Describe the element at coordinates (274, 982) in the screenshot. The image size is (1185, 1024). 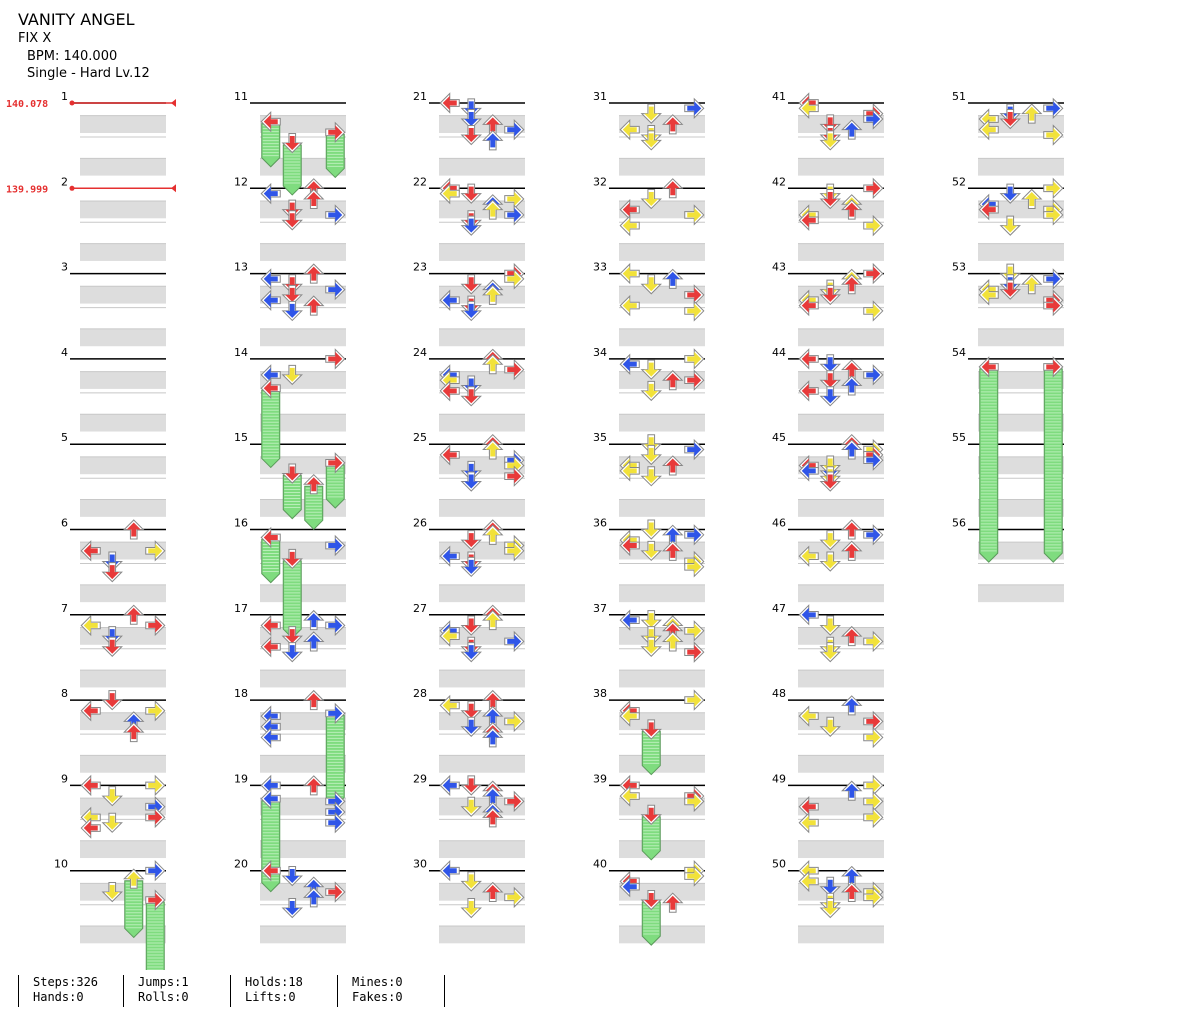
I see `stat-holds: Holds:18` at that location.